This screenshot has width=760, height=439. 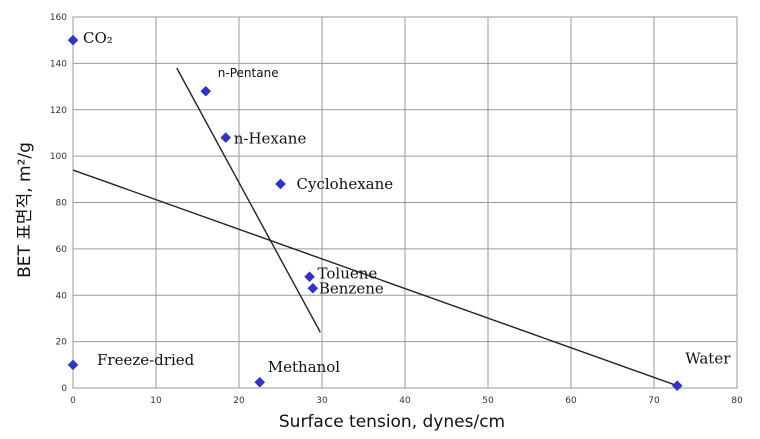 What do you see at coordinates (58, 157) in the screenshot?
I see `y-tick-label: 100` at bounding box center [58, 157].